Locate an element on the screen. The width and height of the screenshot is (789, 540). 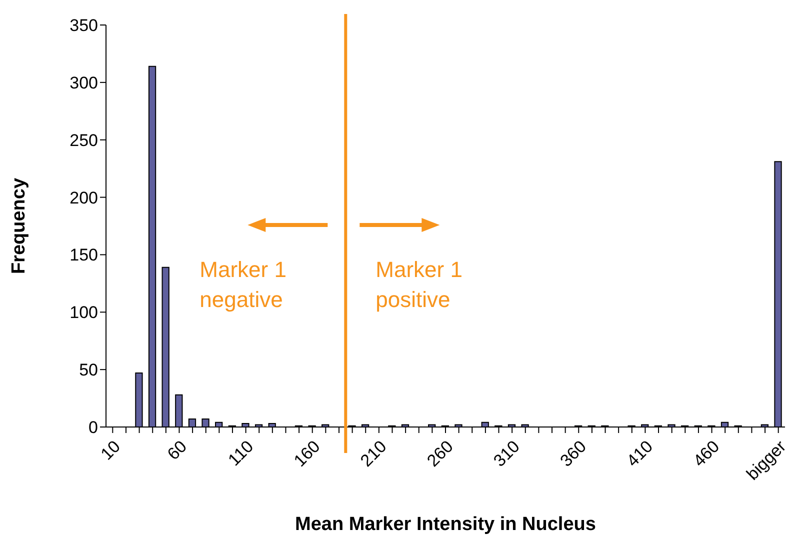
x-tick-label: 260 is located at coordinates (440, 453).